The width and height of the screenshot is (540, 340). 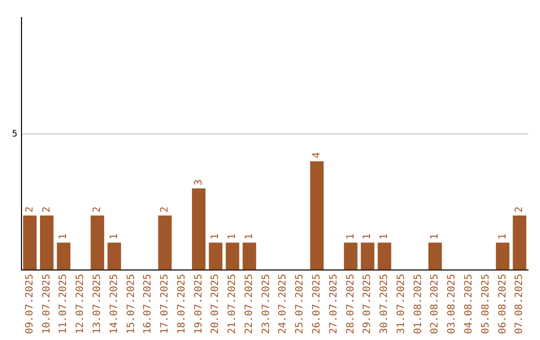 I want to click on x-tick-label: 03.08.2025, so click(x=452, y=304).